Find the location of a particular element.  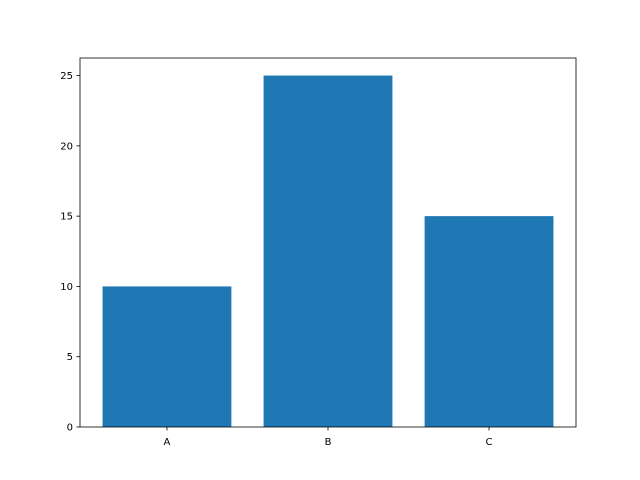

x-tick-label: C is located at coordinates (489, 442).